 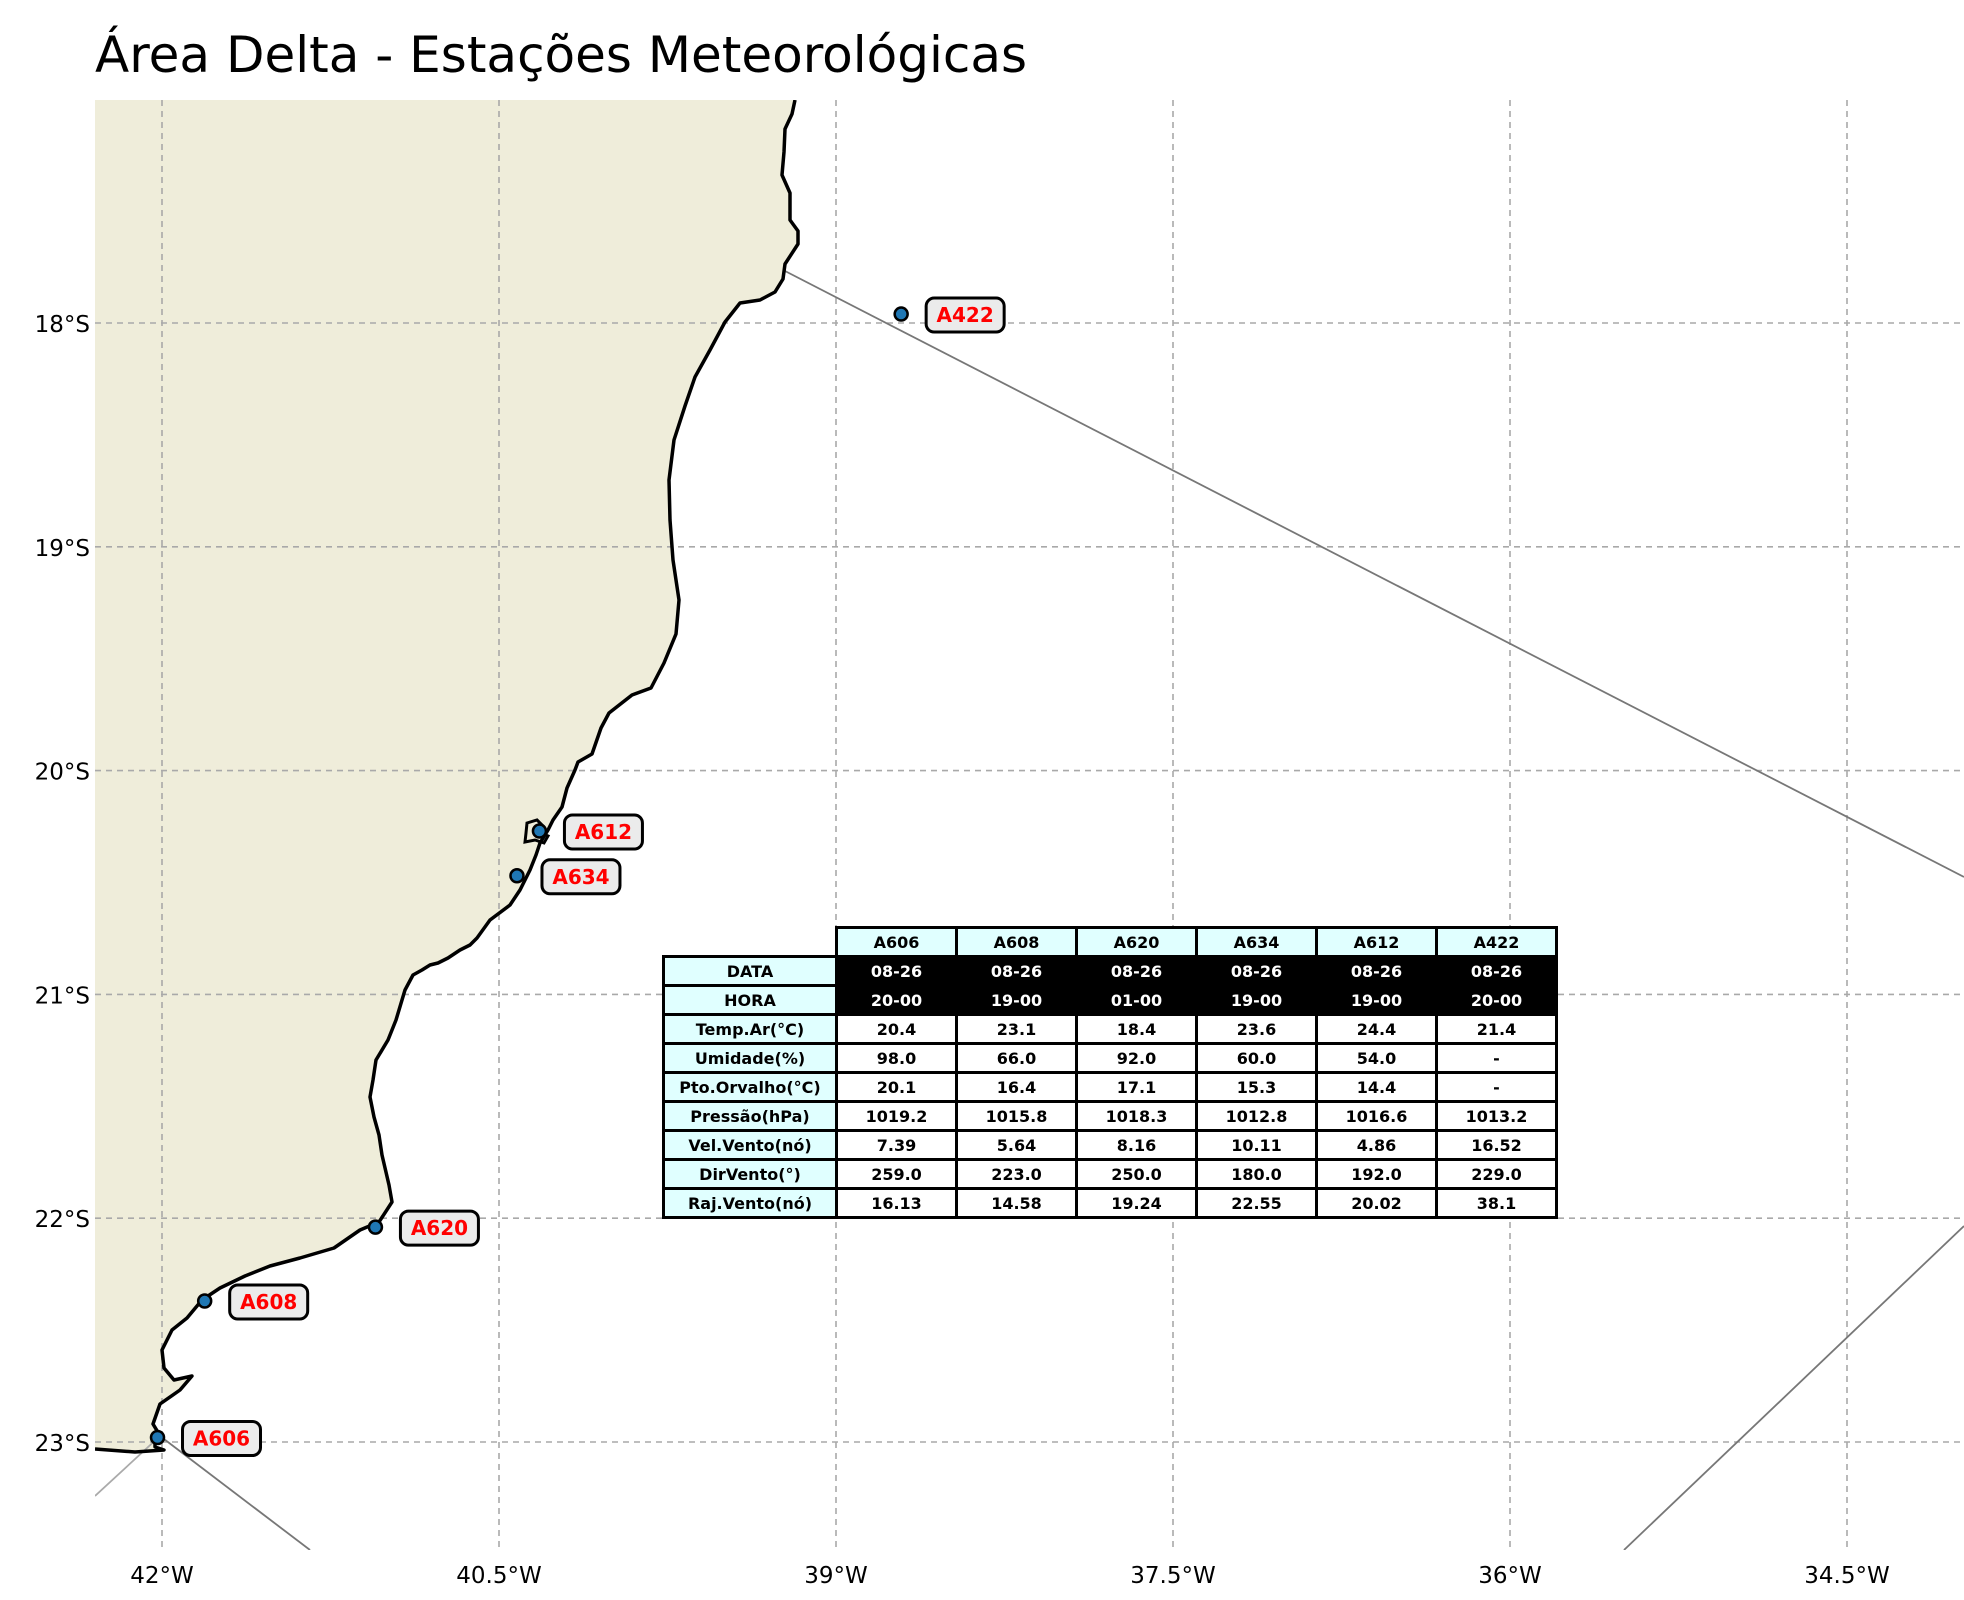 I want to click on station-a634: A634, so click(x=565, y=877).